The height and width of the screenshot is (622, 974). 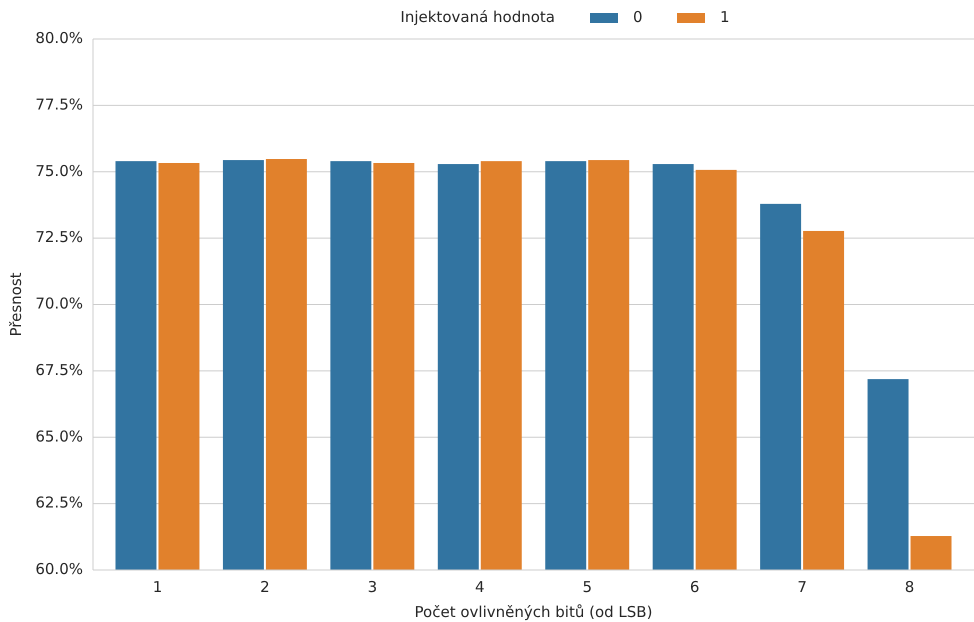 What do you see at coordinates (59, 503) in the screenshot?
I see `y-tick-label: 62.5%` at bounding box center [59, 503].